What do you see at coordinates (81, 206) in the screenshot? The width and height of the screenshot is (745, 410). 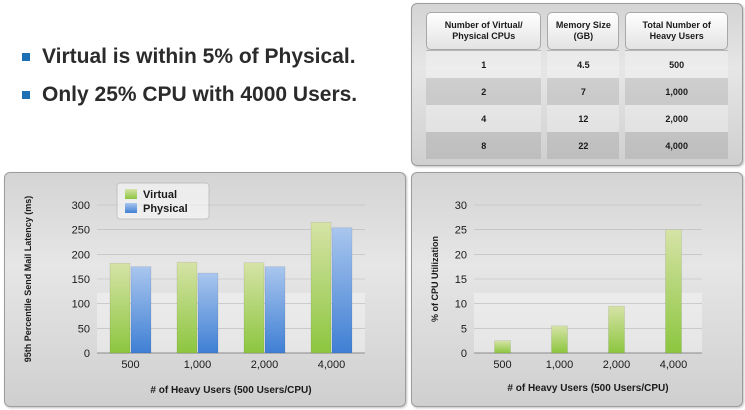 I see `y-tick-label: 300` at bounding box center [81, 206].